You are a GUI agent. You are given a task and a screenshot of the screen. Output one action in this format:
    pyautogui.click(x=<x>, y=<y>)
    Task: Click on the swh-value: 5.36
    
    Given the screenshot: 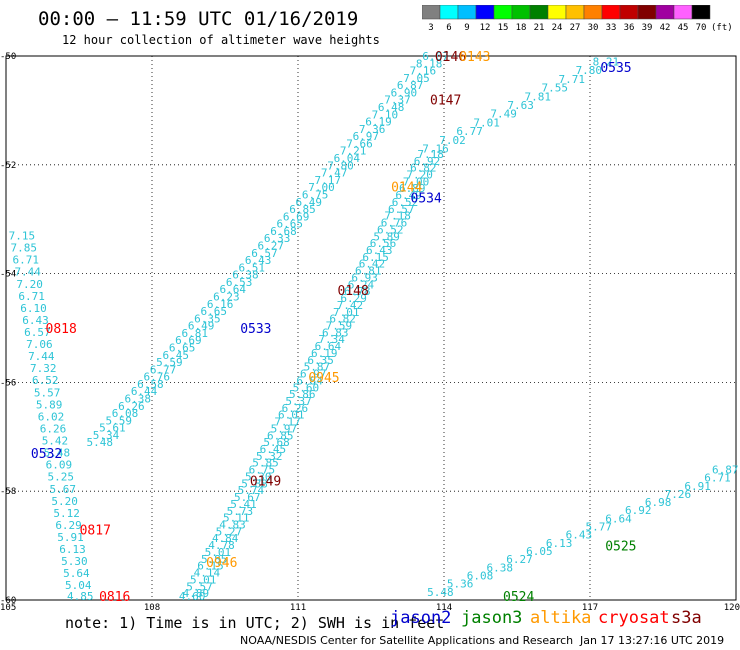 What is the action you would take?
    pyautogui.click(x=460, y=584)
    